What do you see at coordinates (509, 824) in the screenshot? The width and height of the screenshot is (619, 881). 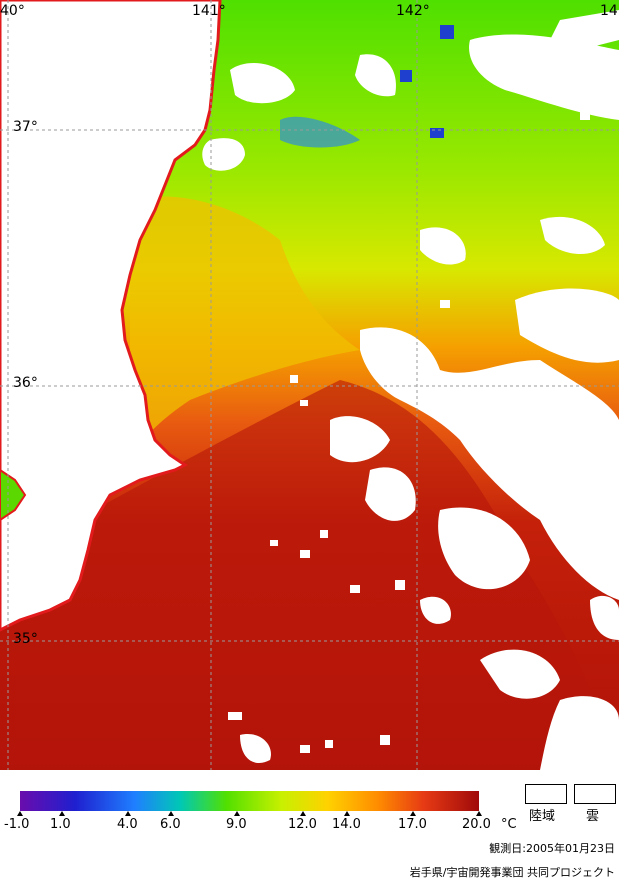 I see `scale-unit: °C` at bounding box center [509, 824].